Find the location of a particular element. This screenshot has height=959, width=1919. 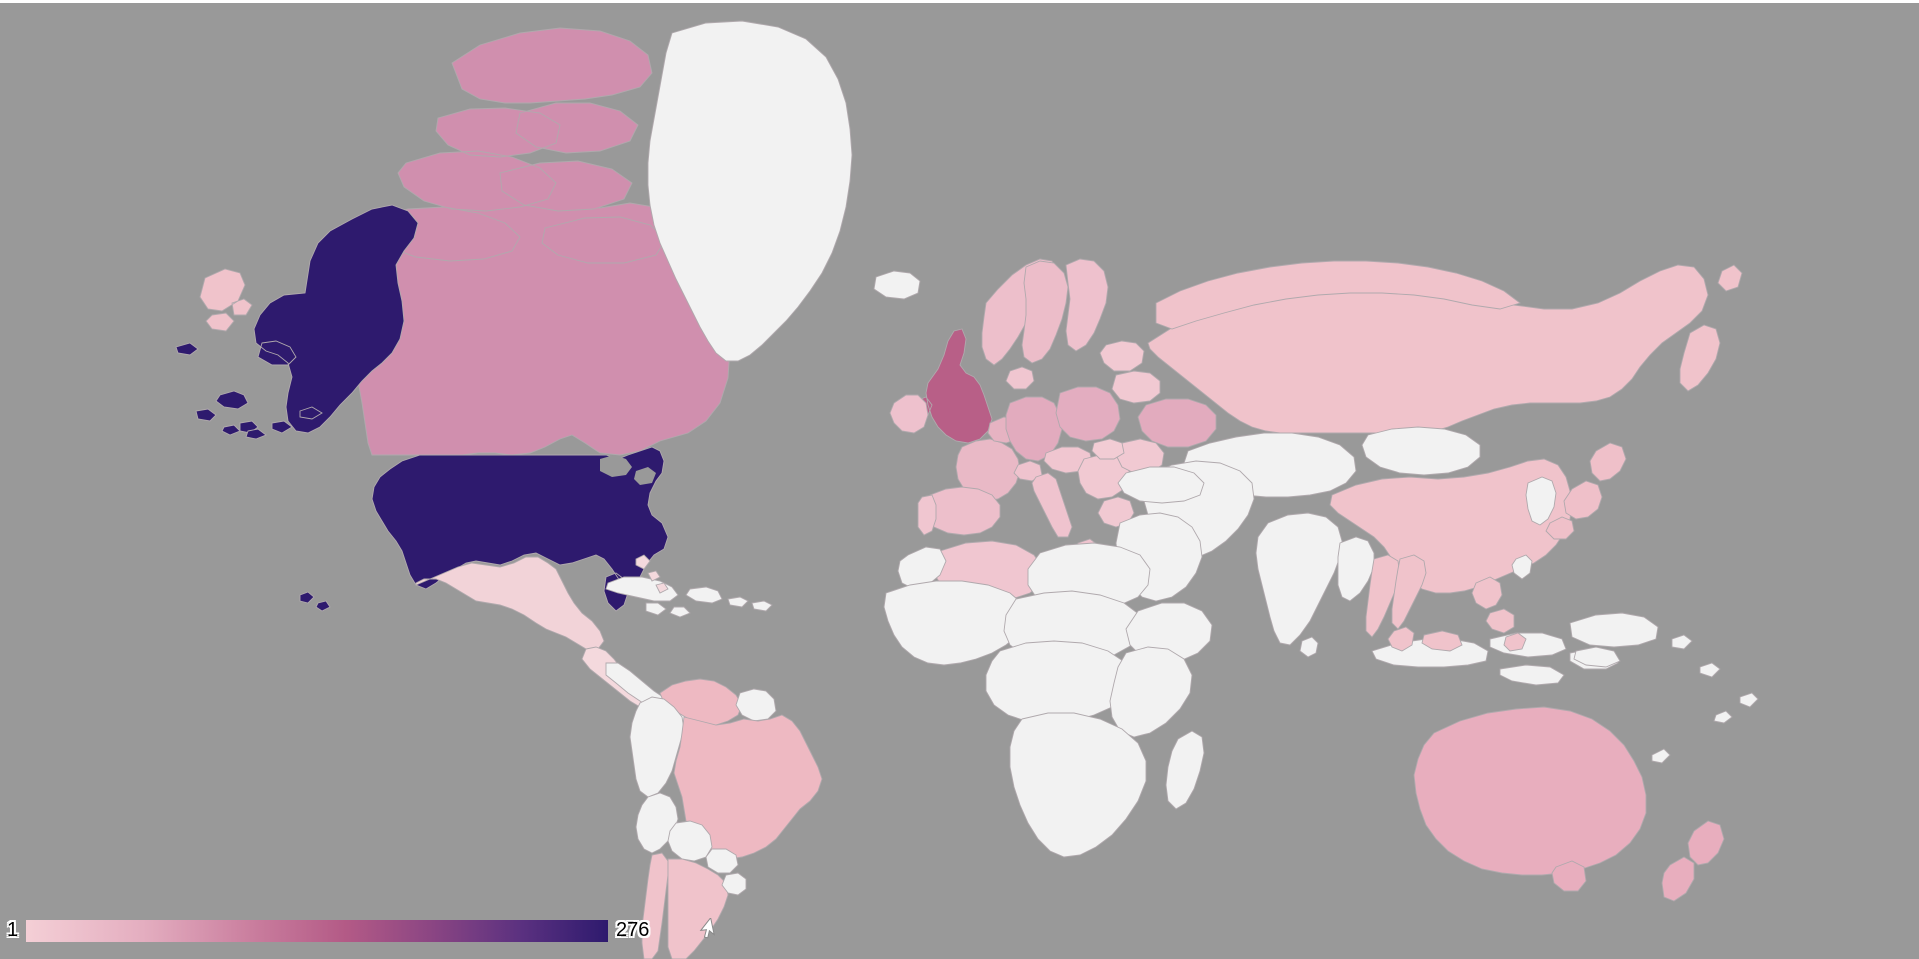

region-brazil is located at coordinates (748, 787).